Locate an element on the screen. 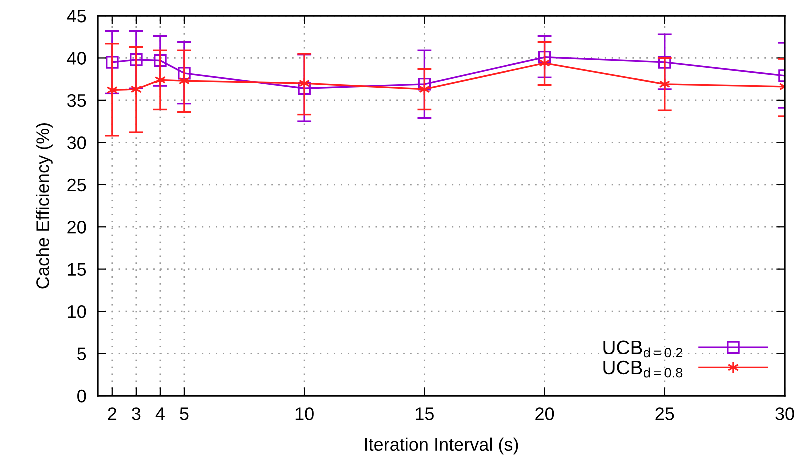 This screenshot has width=798, height=470. x-tick-label: 3 is located at coordinates (136, 414).